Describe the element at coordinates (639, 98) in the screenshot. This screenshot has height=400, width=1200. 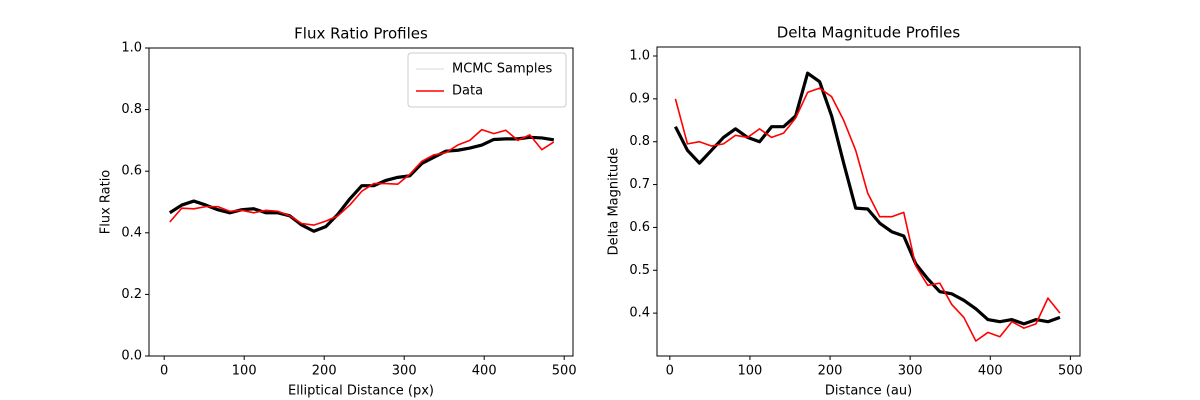
I see `y-tick-label: 0.9` at that location.